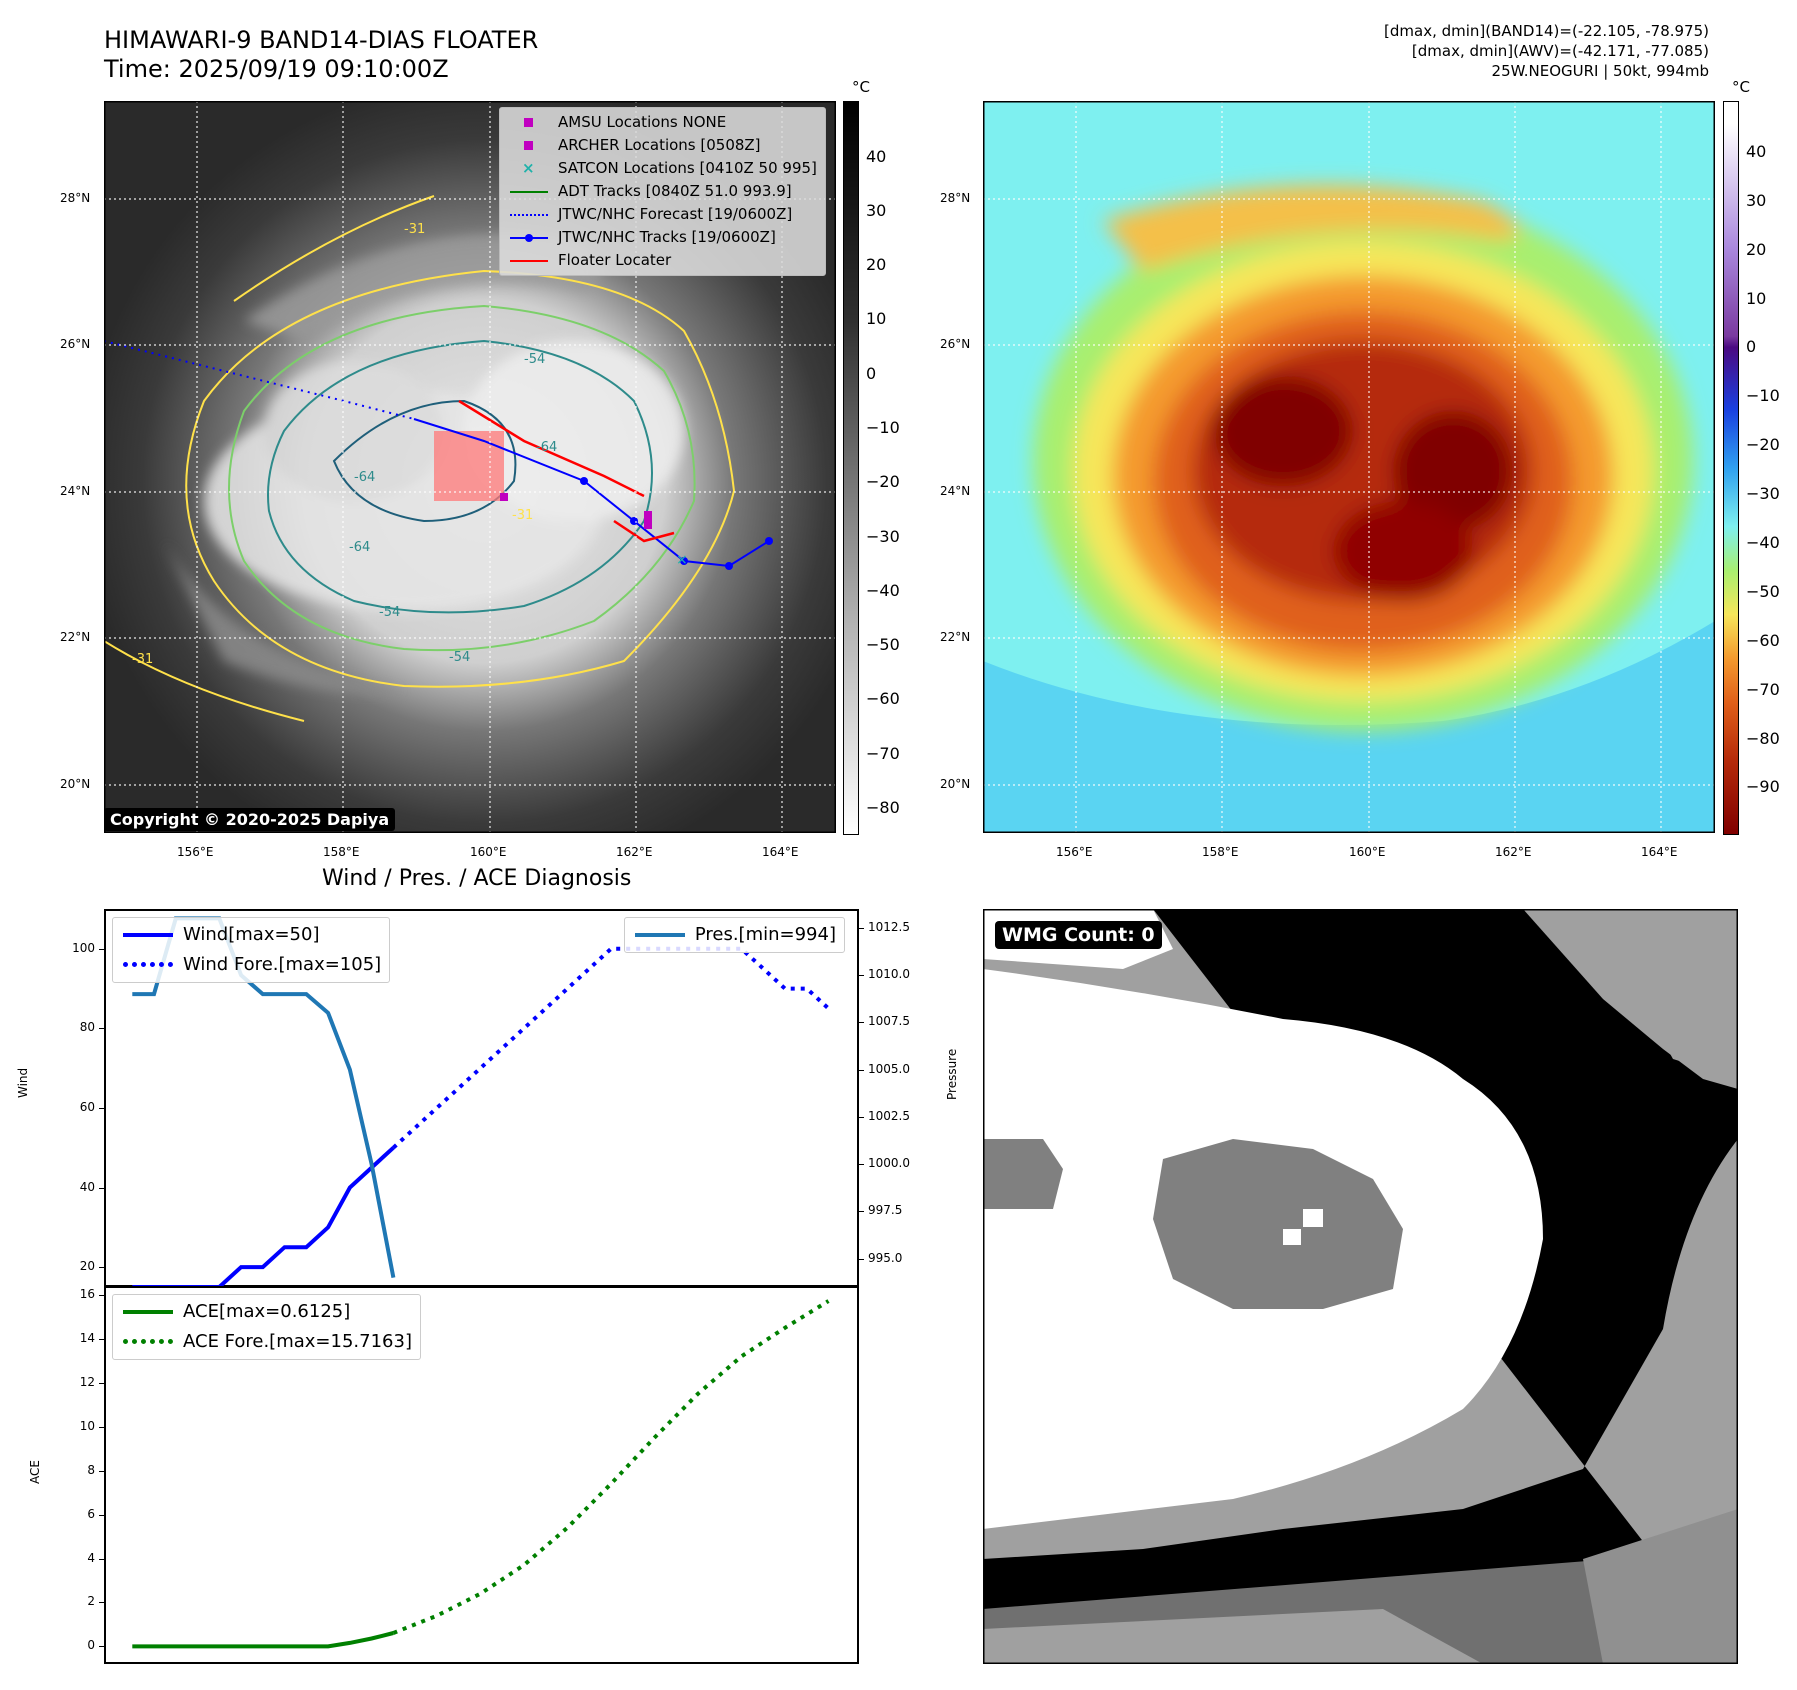  What do you see at coordinates (1756, 200) in the screenshot?
I see `awv-colorbar-tick: 30` at bounding box center [1756, 200].